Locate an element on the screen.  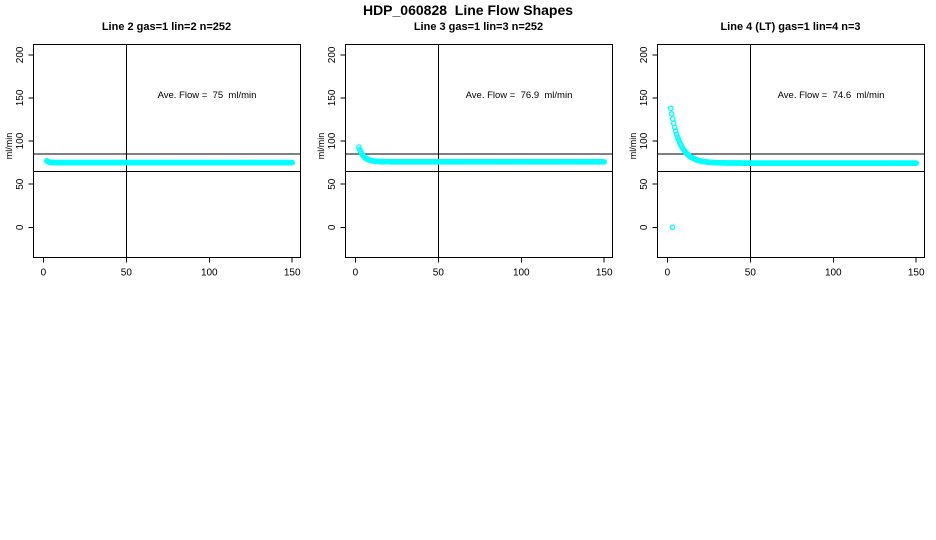
panel-title-line2: Line 2 gas=1 lin=2 n=252 is located at coordinates (166, 27).